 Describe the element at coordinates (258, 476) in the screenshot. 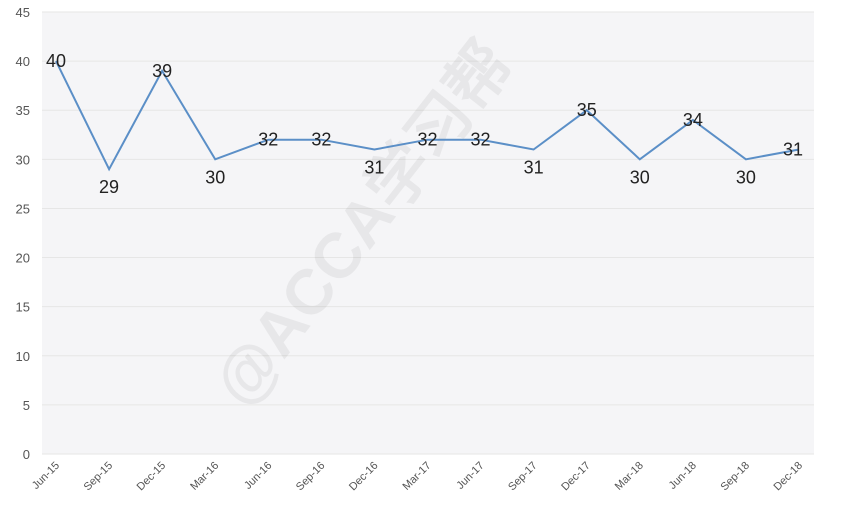

I see `x-tick-label: Jun-16` at that location.